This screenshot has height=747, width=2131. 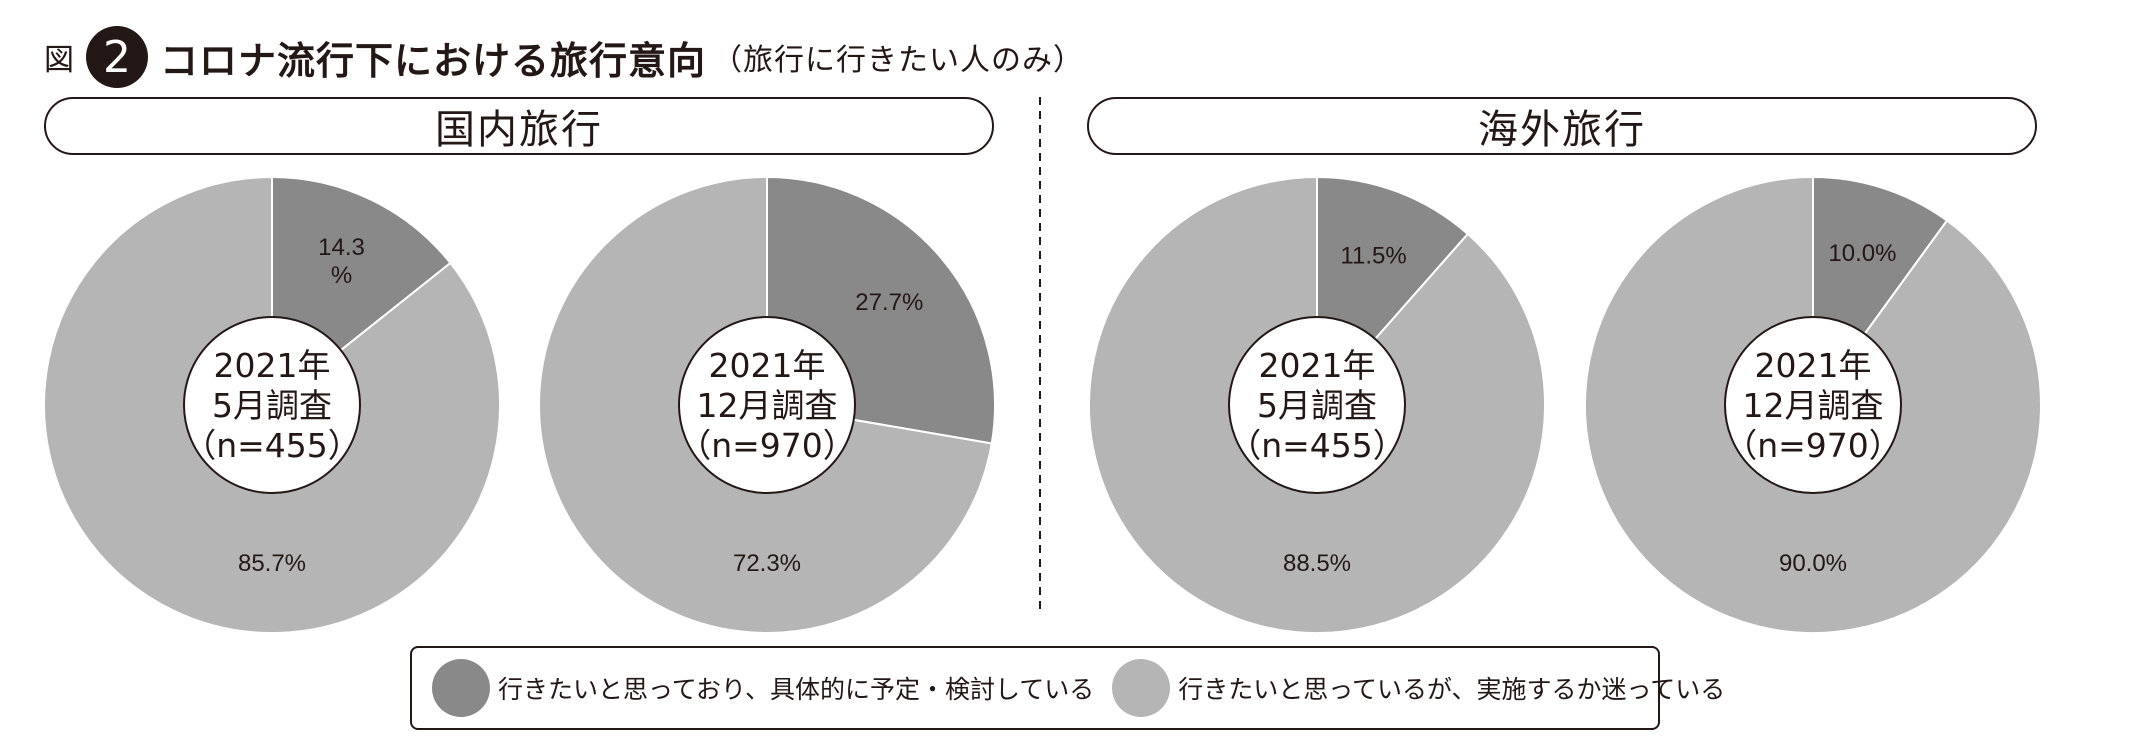 I want to click on pie-4-center-label-line-1: 2021年, so click(x=1813, y=365).